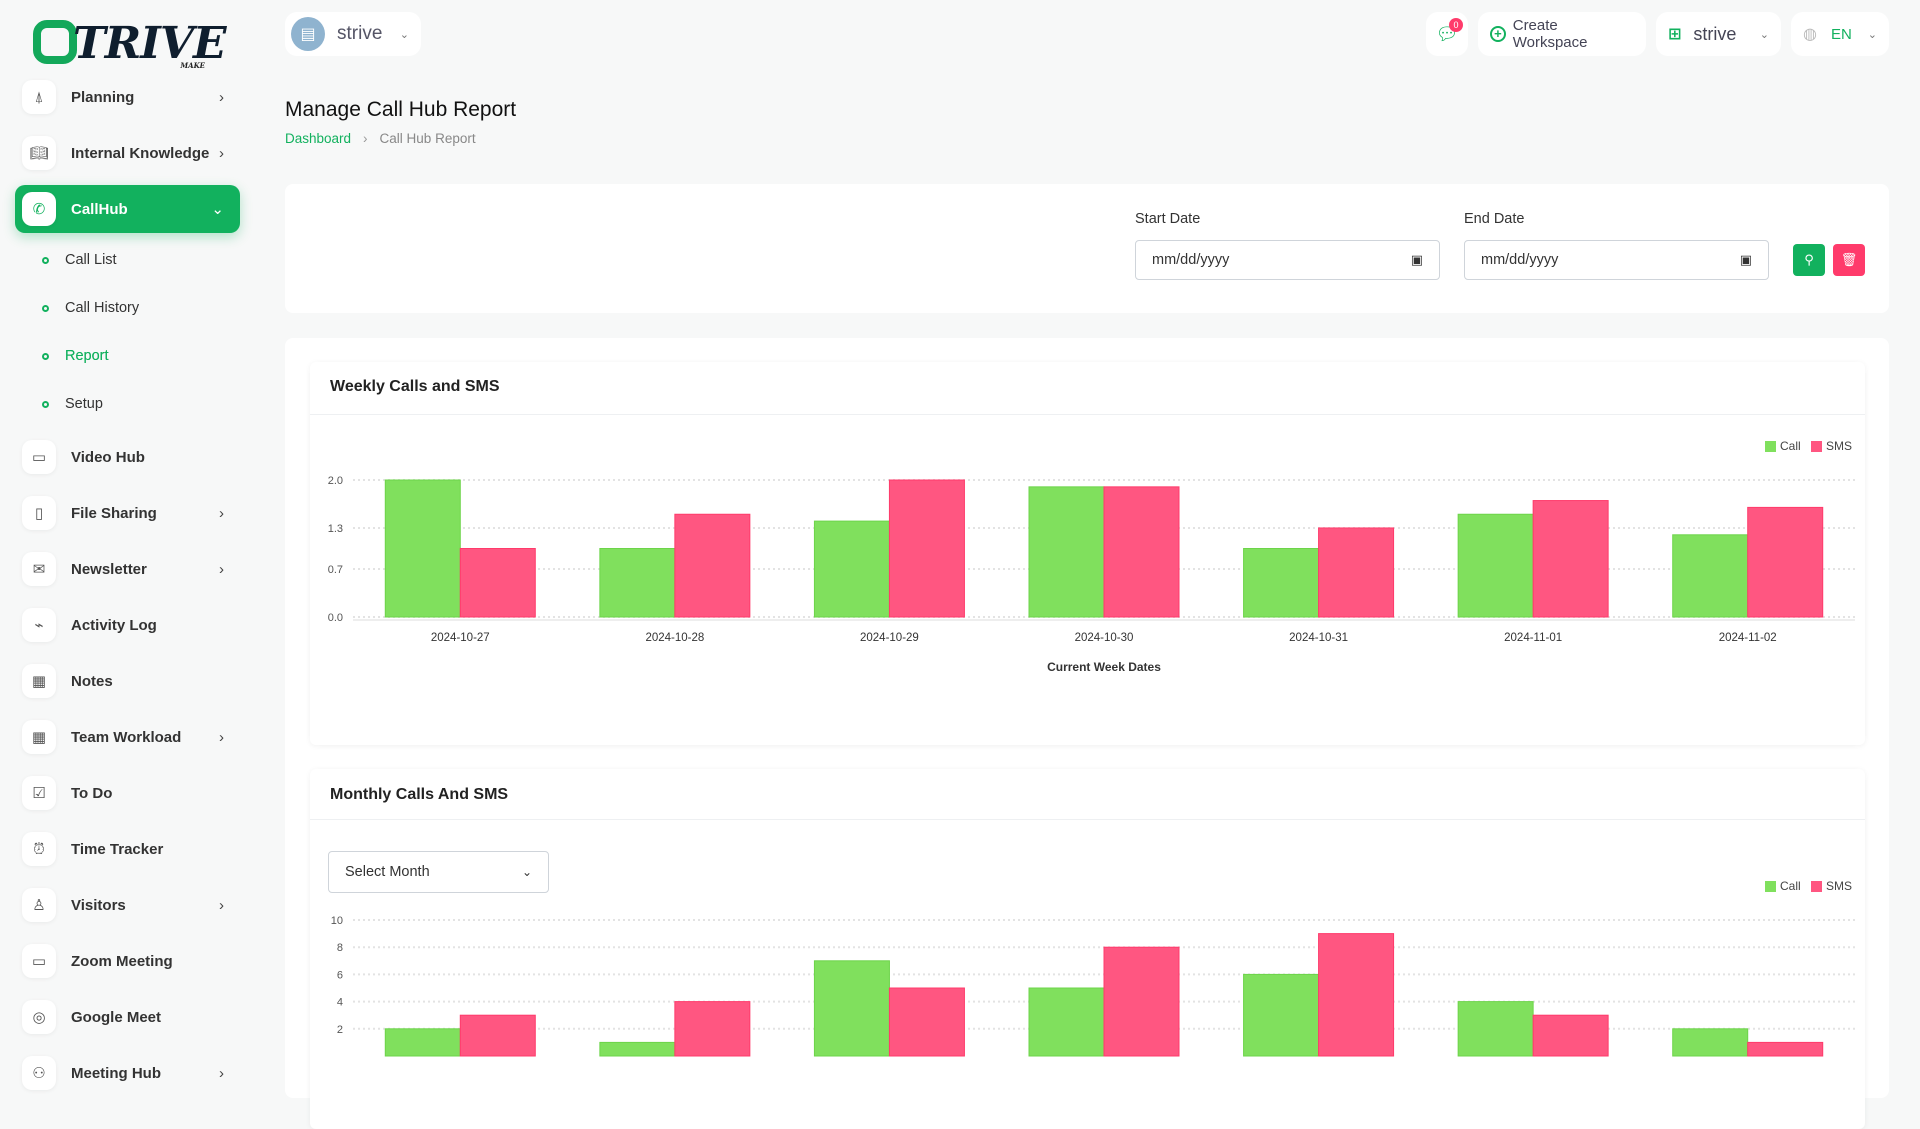  What do you see at coordinates (1748, 638) in the screenshot?
I see `x-tick-label: 2024-11-02` at bounding box center [1748, 638].